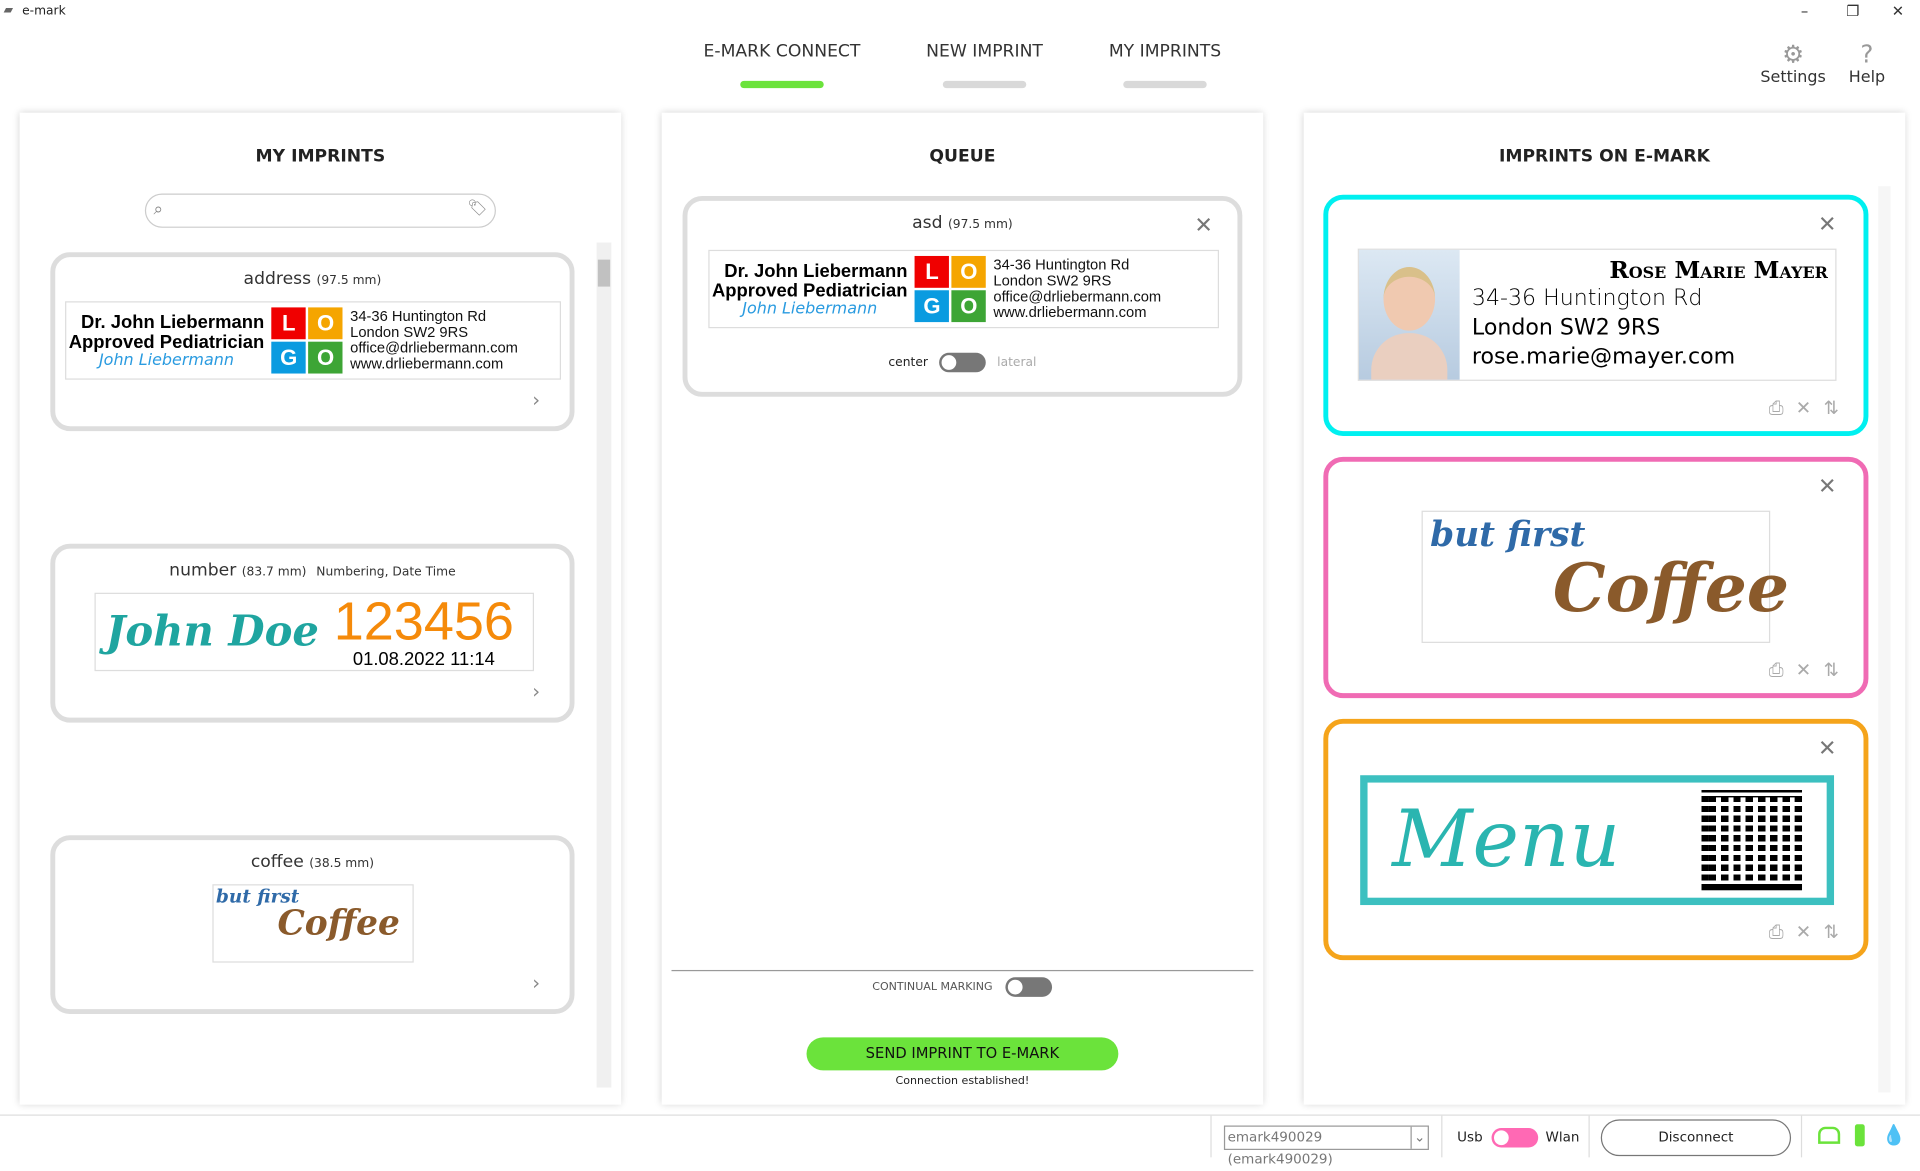 The image size is (1920, 1171). I want to click on imprint-preview: John Doe 123456 01.08.2022 11:14, so click(314, 632).